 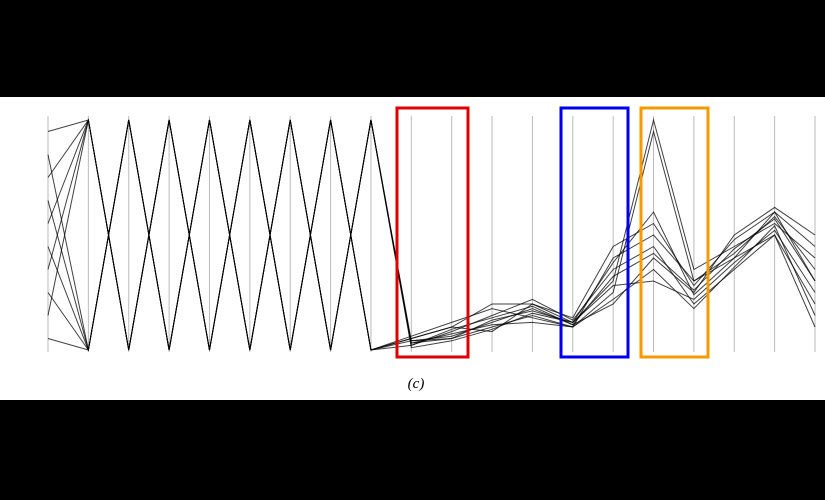 I want to click on highlight-orange, so click(x=674, y=232).